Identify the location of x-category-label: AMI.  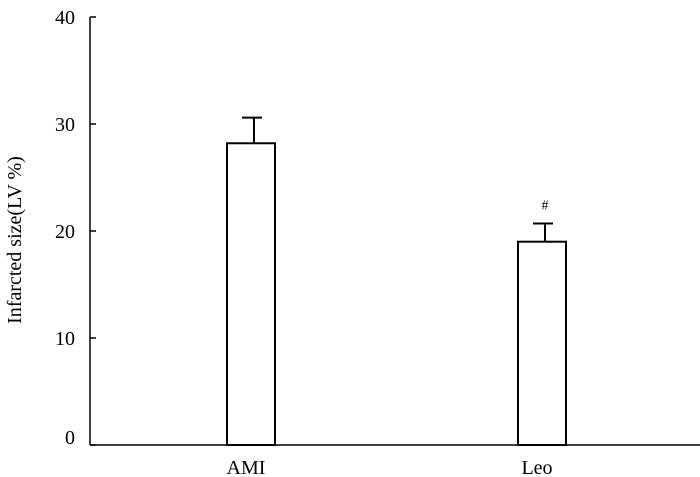
(246, 467).